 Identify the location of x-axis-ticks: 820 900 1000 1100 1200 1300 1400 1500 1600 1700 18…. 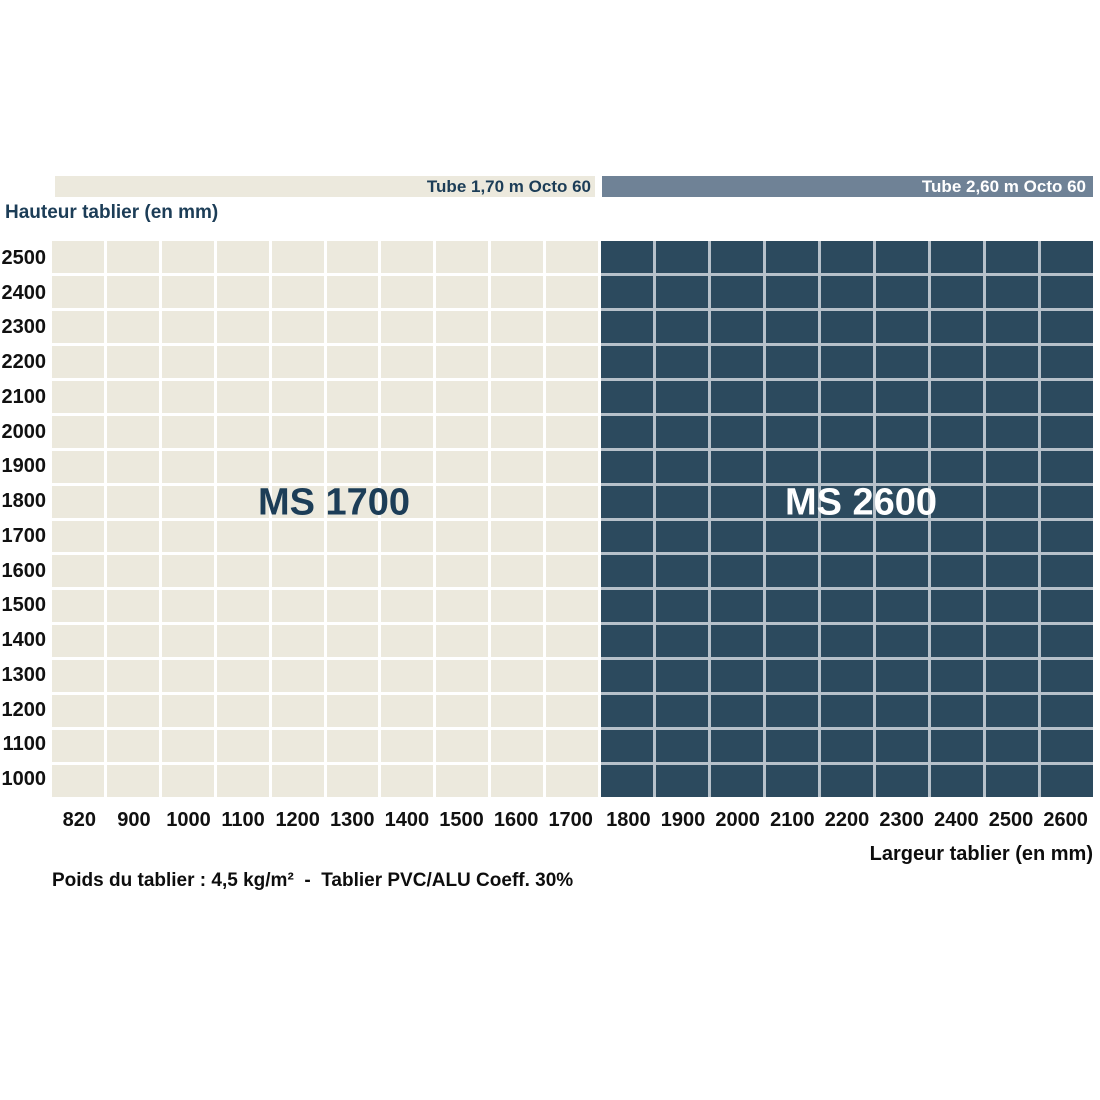
(550, 822).